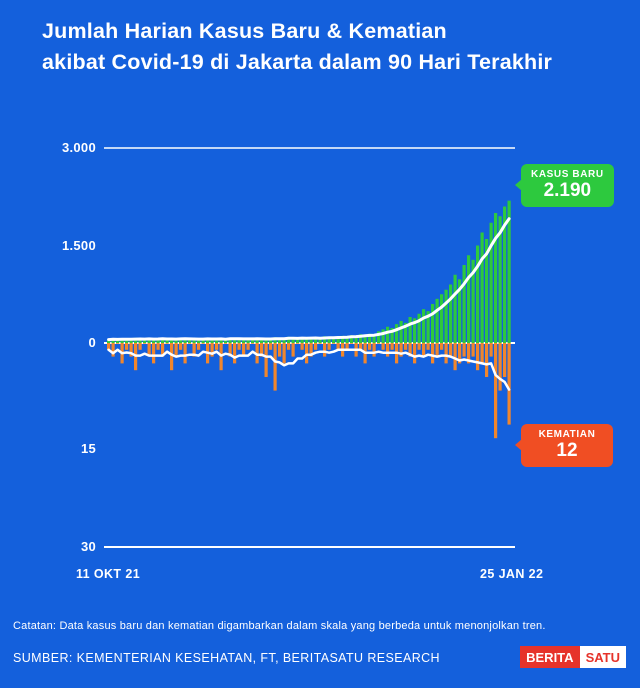  I want to click on y-axis-tick-30: 30, so click(88, 546).